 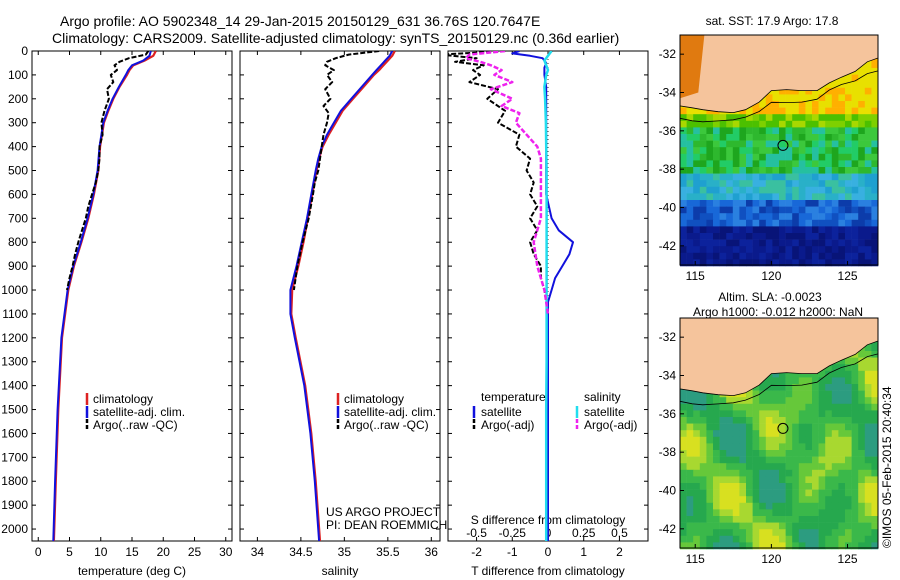 What do you see at coordinates (668, 337) in the screenshot?
I see `lat-tick-label: -32` at bounding box center [668, 337].